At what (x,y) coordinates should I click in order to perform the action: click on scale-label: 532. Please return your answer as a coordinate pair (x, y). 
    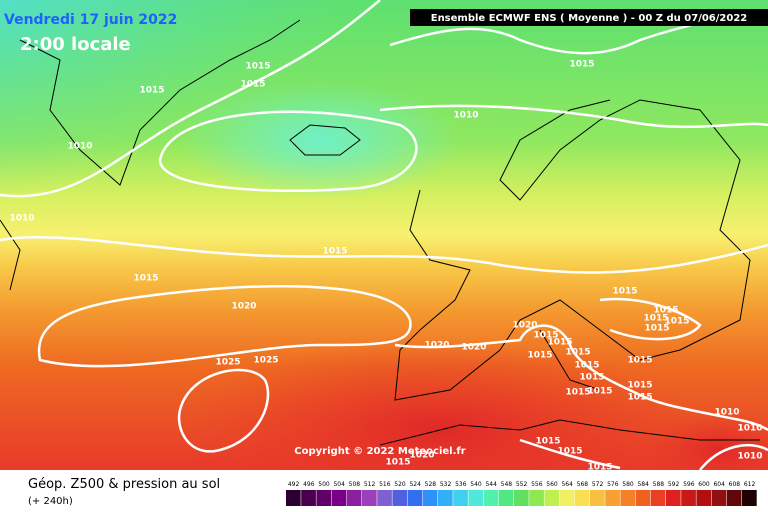
    Looking at the image, I should click on (446, 484).